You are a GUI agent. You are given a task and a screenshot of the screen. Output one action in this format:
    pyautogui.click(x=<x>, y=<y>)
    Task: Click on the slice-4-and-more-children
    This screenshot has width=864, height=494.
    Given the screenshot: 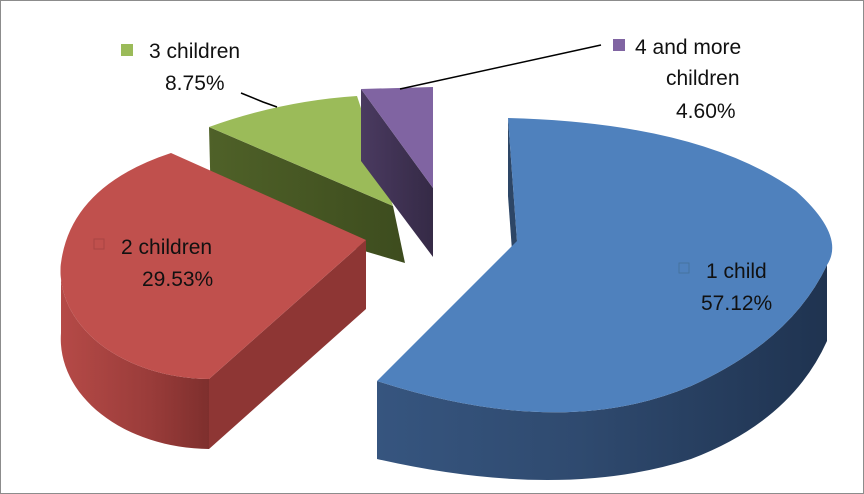 What is the action you would take?
    pyautogui.click(x=397, y=172)
    